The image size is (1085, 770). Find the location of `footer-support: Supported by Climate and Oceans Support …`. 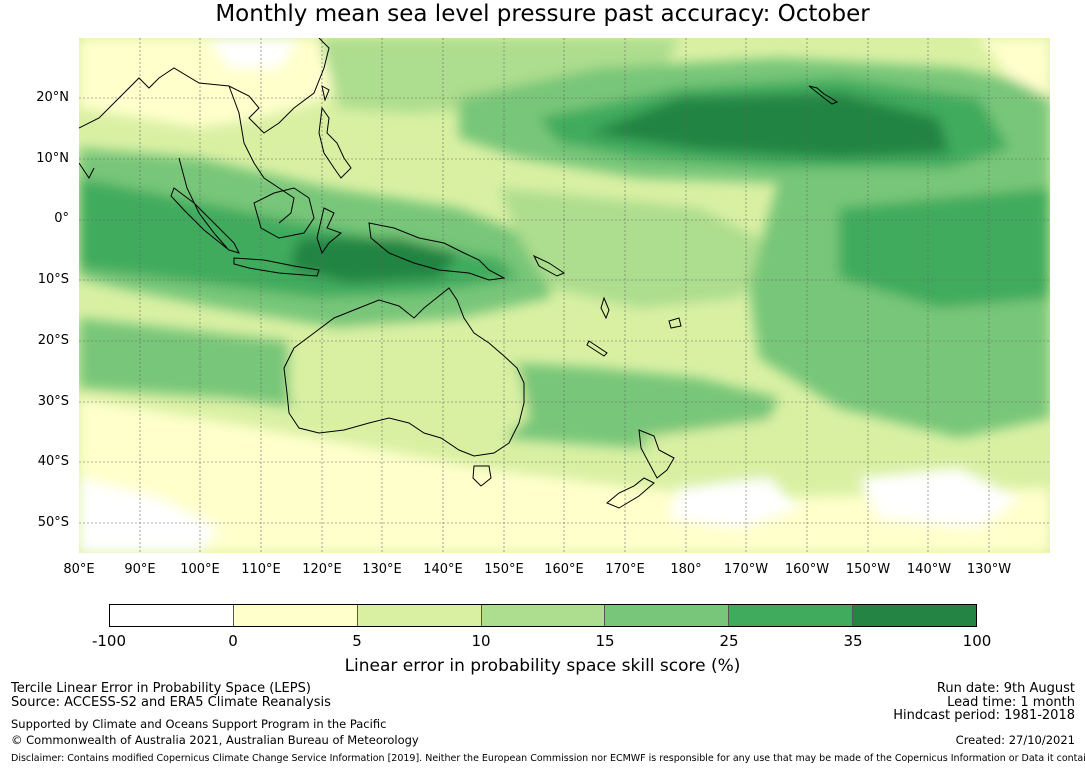

footer-support: Supported by Climate and Oceans Support … is located at coordinates (199, 724).